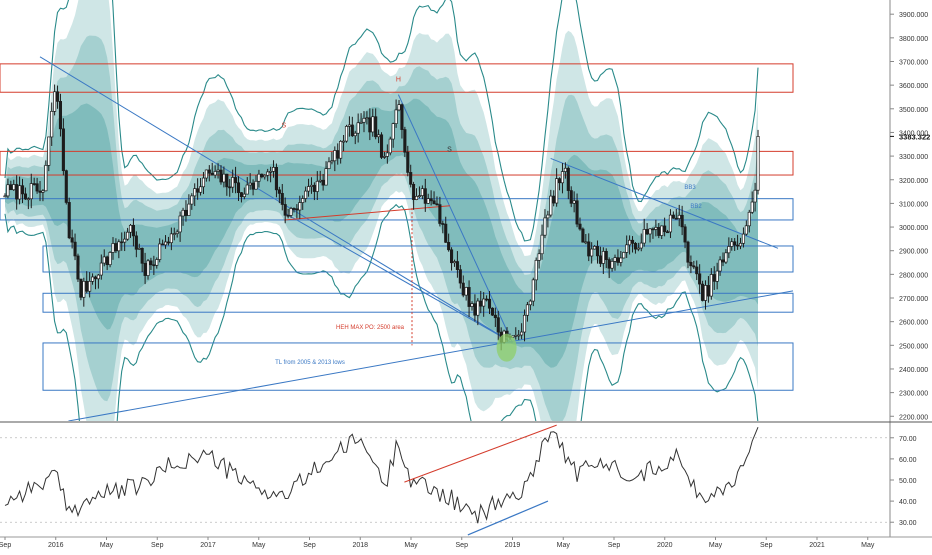 Image resolution: width=932 pixels, height=555 pixels. Describe the element at coordinates (506, 347) in the screenshot. I see `low-marker` at that location.